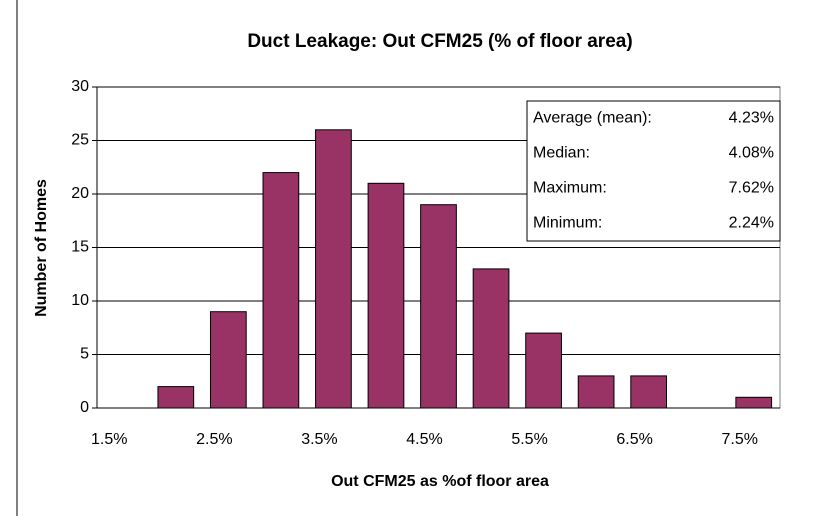 This screenshot has height=516, width=818. I want to click on x-tick-label: 3.5%, so click(319, 439).